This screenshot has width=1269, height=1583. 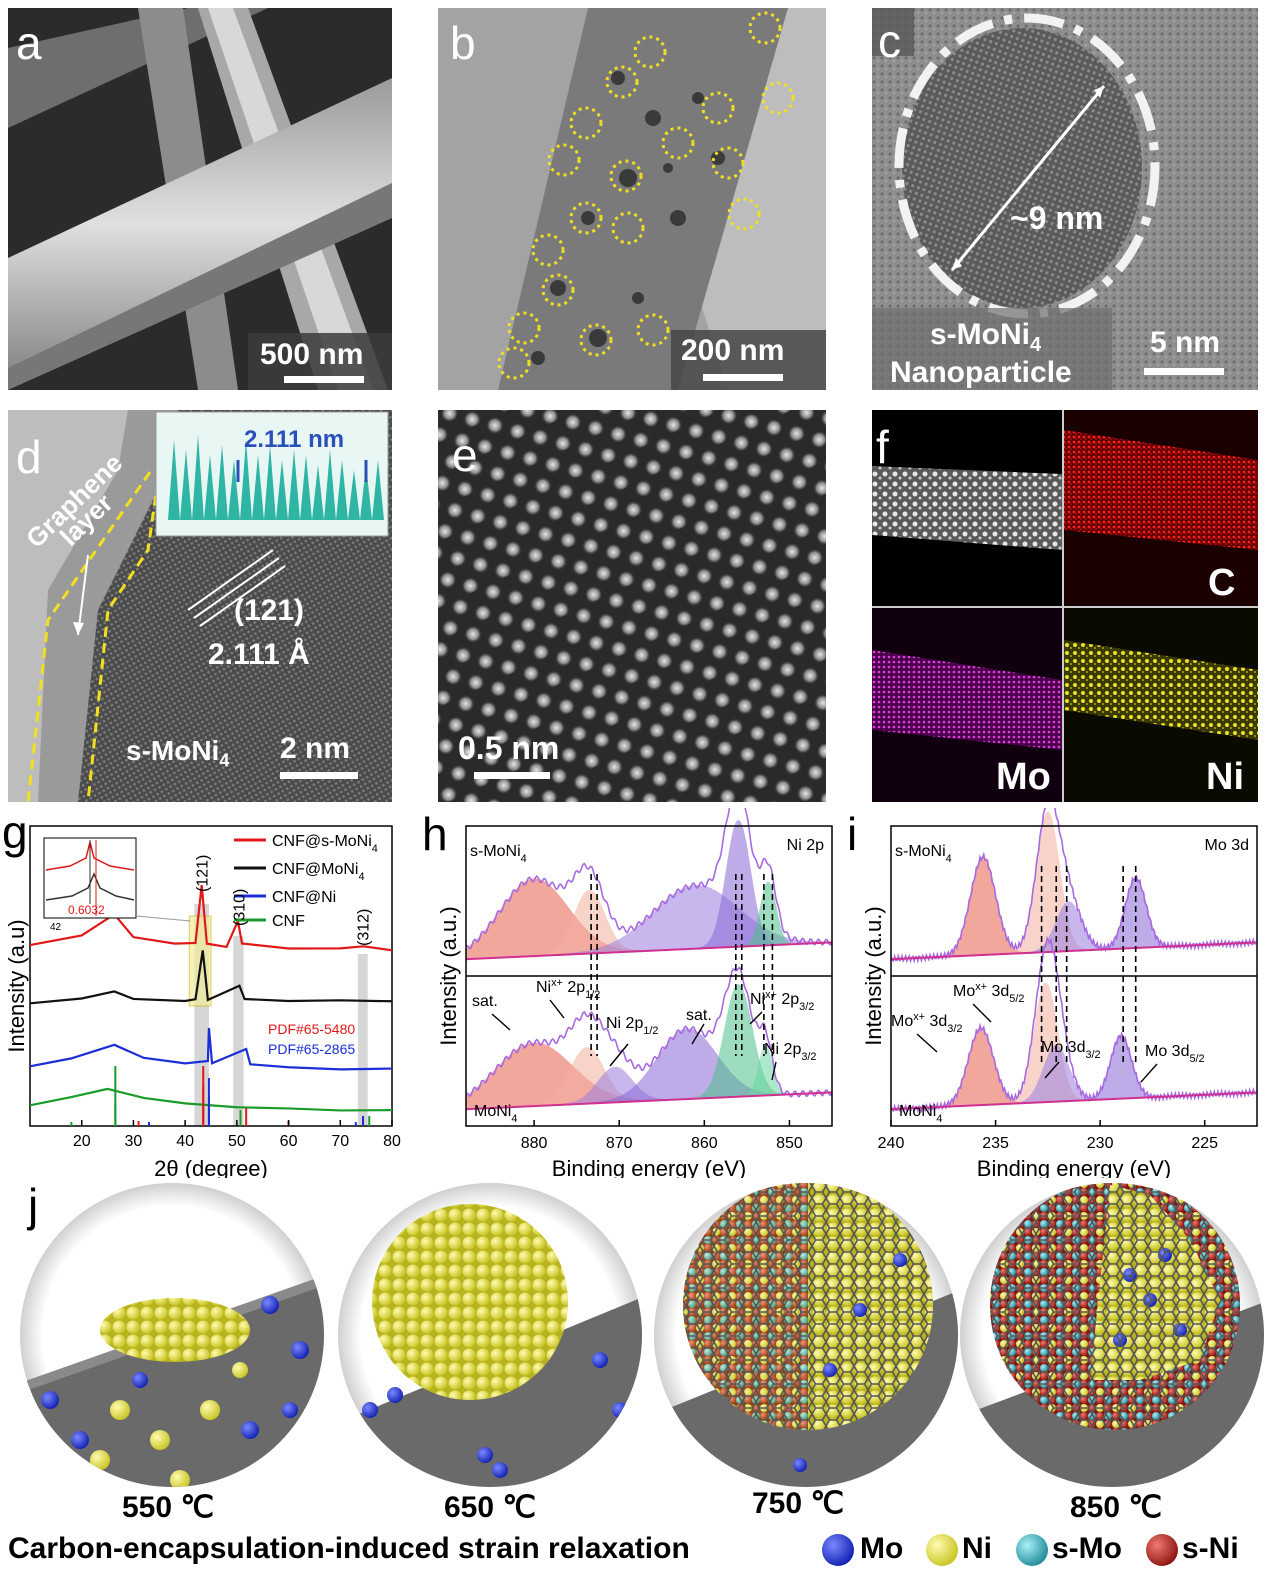 What do you see at coordinates (649, 1167) in the screenshot?
I see `x-axis-label-h: Binding energy (eV)` at bounding box center [649, 1167].